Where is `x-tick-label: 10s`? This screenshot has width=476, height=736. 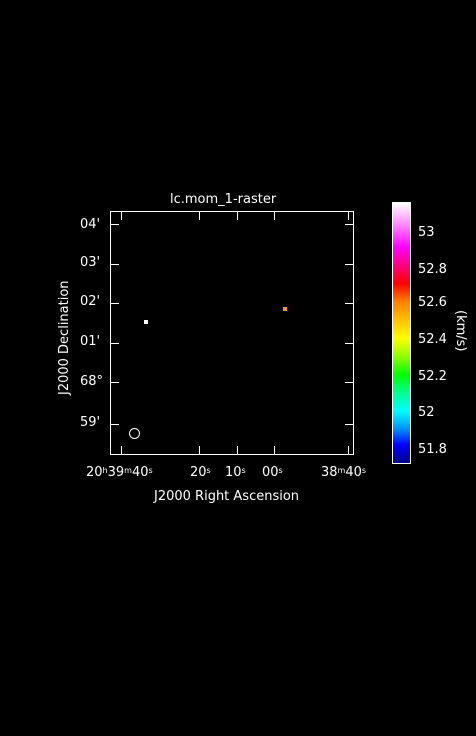
x-tick-label: 10s is located at coordinates (235, 472).